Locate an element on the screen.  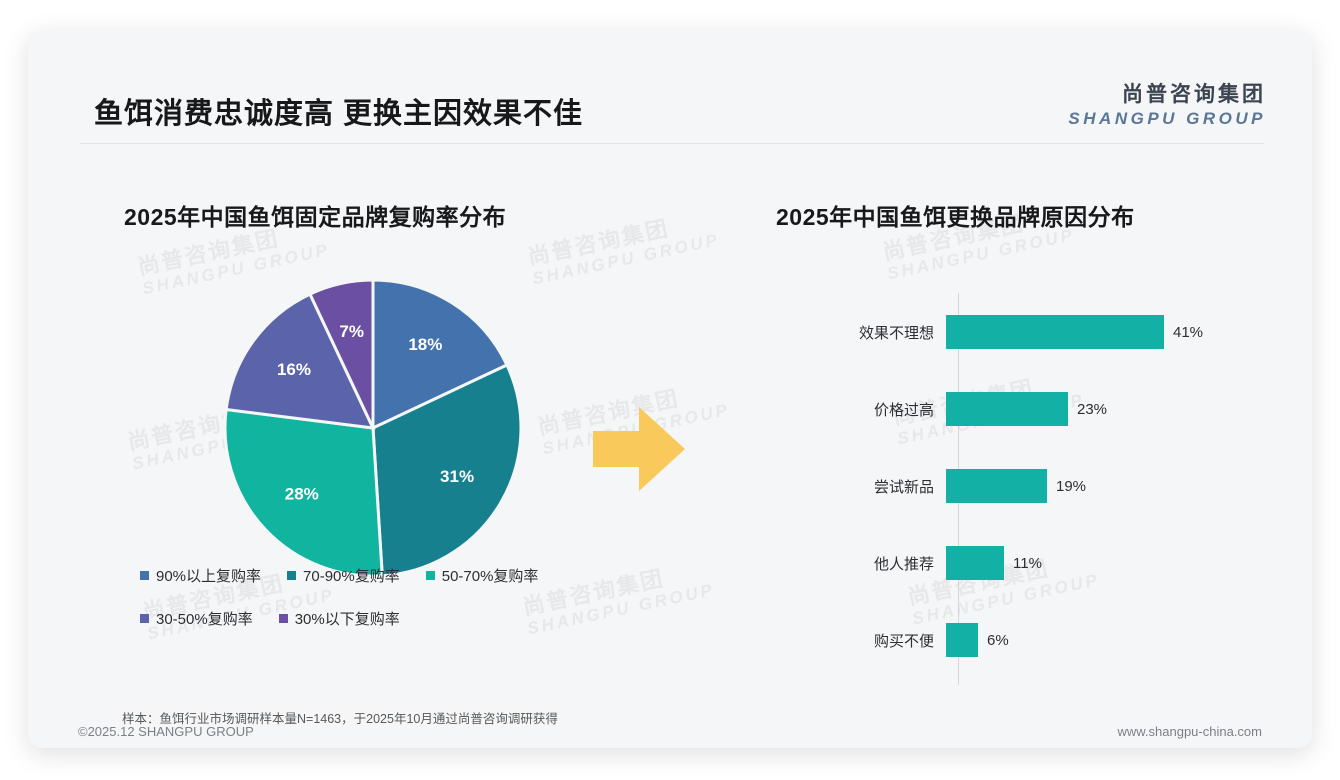
footnote-container: 样本：鱼饵行业市场调研样本量N=1463，于2025年10月通过尚普咨询调研获得 is located at coordinates (340, 717).